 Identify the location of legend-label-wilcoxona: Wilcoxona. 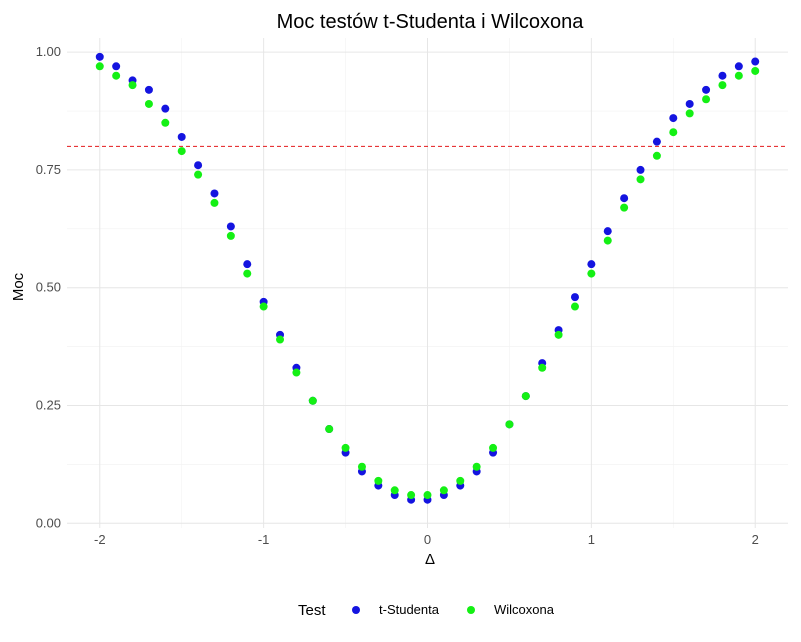
(524, 609).